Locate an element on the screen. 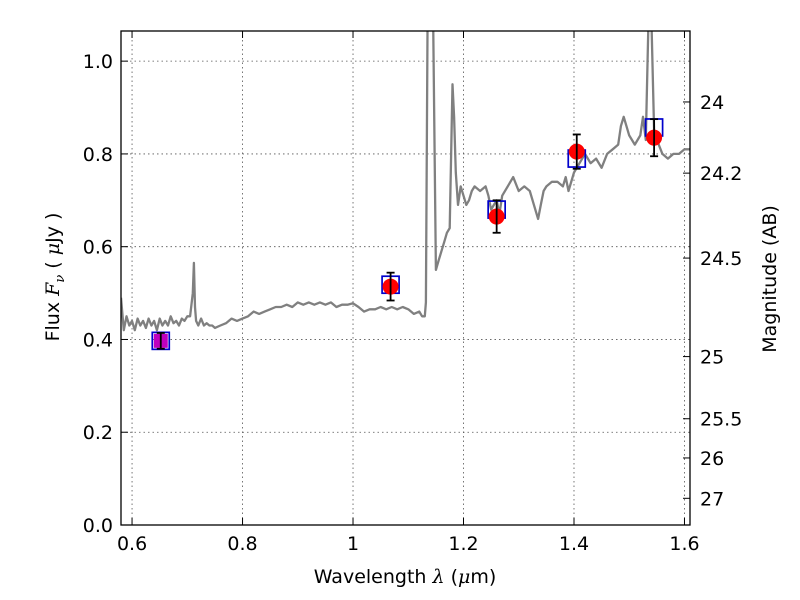 This screenshot has height=600, width=800. y-tick-label: 1.0 is located at coordinates (98, 62).